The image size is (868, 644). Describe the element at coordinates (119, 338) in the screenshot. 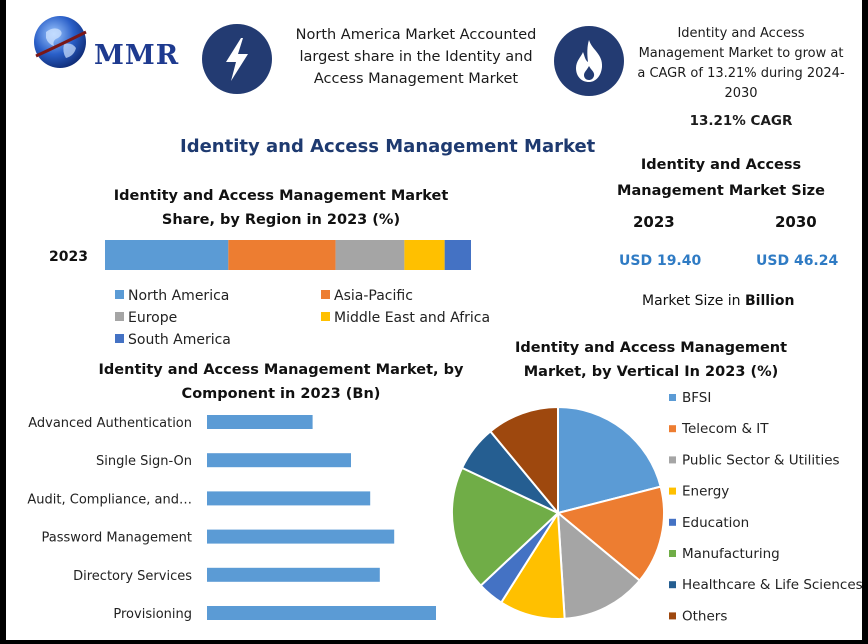

I see `region-legend-swatch-south-america` at that location.